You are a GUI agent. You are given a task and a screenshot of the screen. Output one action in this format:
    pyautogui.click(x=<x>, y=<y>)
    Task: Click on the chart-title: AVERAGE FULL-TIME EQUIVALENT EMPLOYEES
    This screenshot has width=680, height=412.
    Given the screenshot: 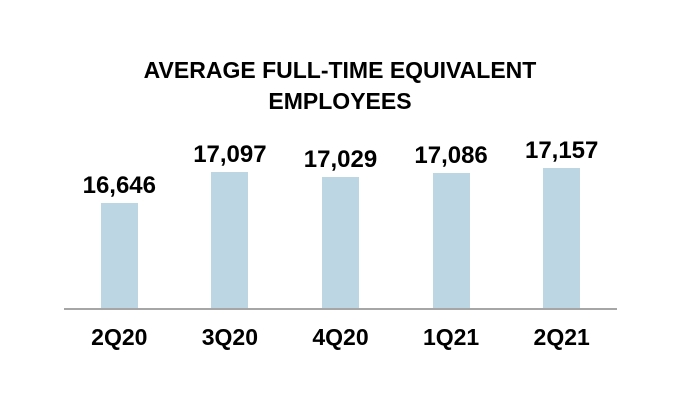 What is the action you would take?
    pyautogui.click(x=340, y=85)
    